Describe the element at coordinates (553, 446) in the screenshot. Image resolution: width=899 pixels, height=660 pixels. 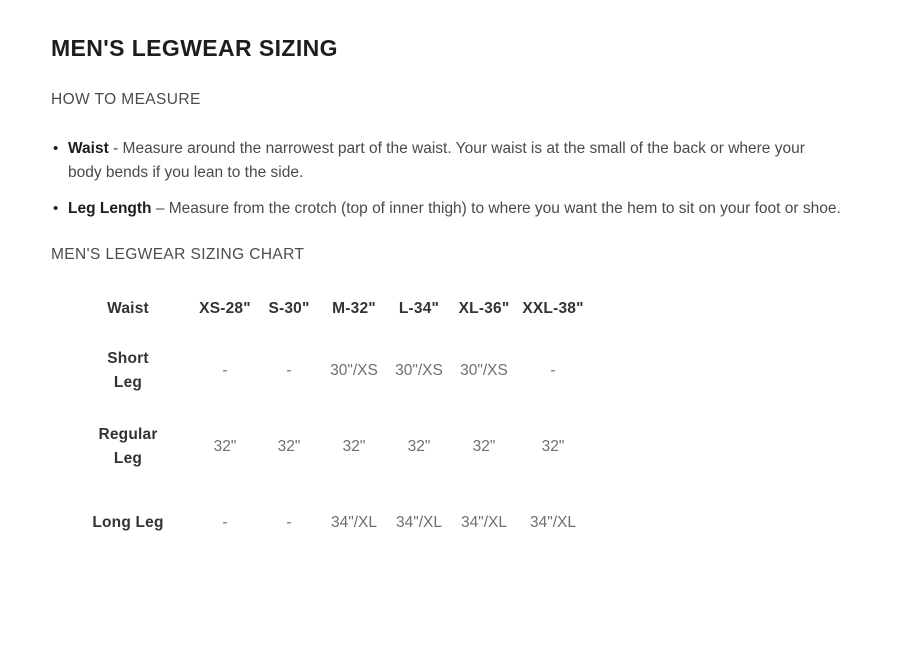
I see `cell-regular-xxl: 32"` at that location.